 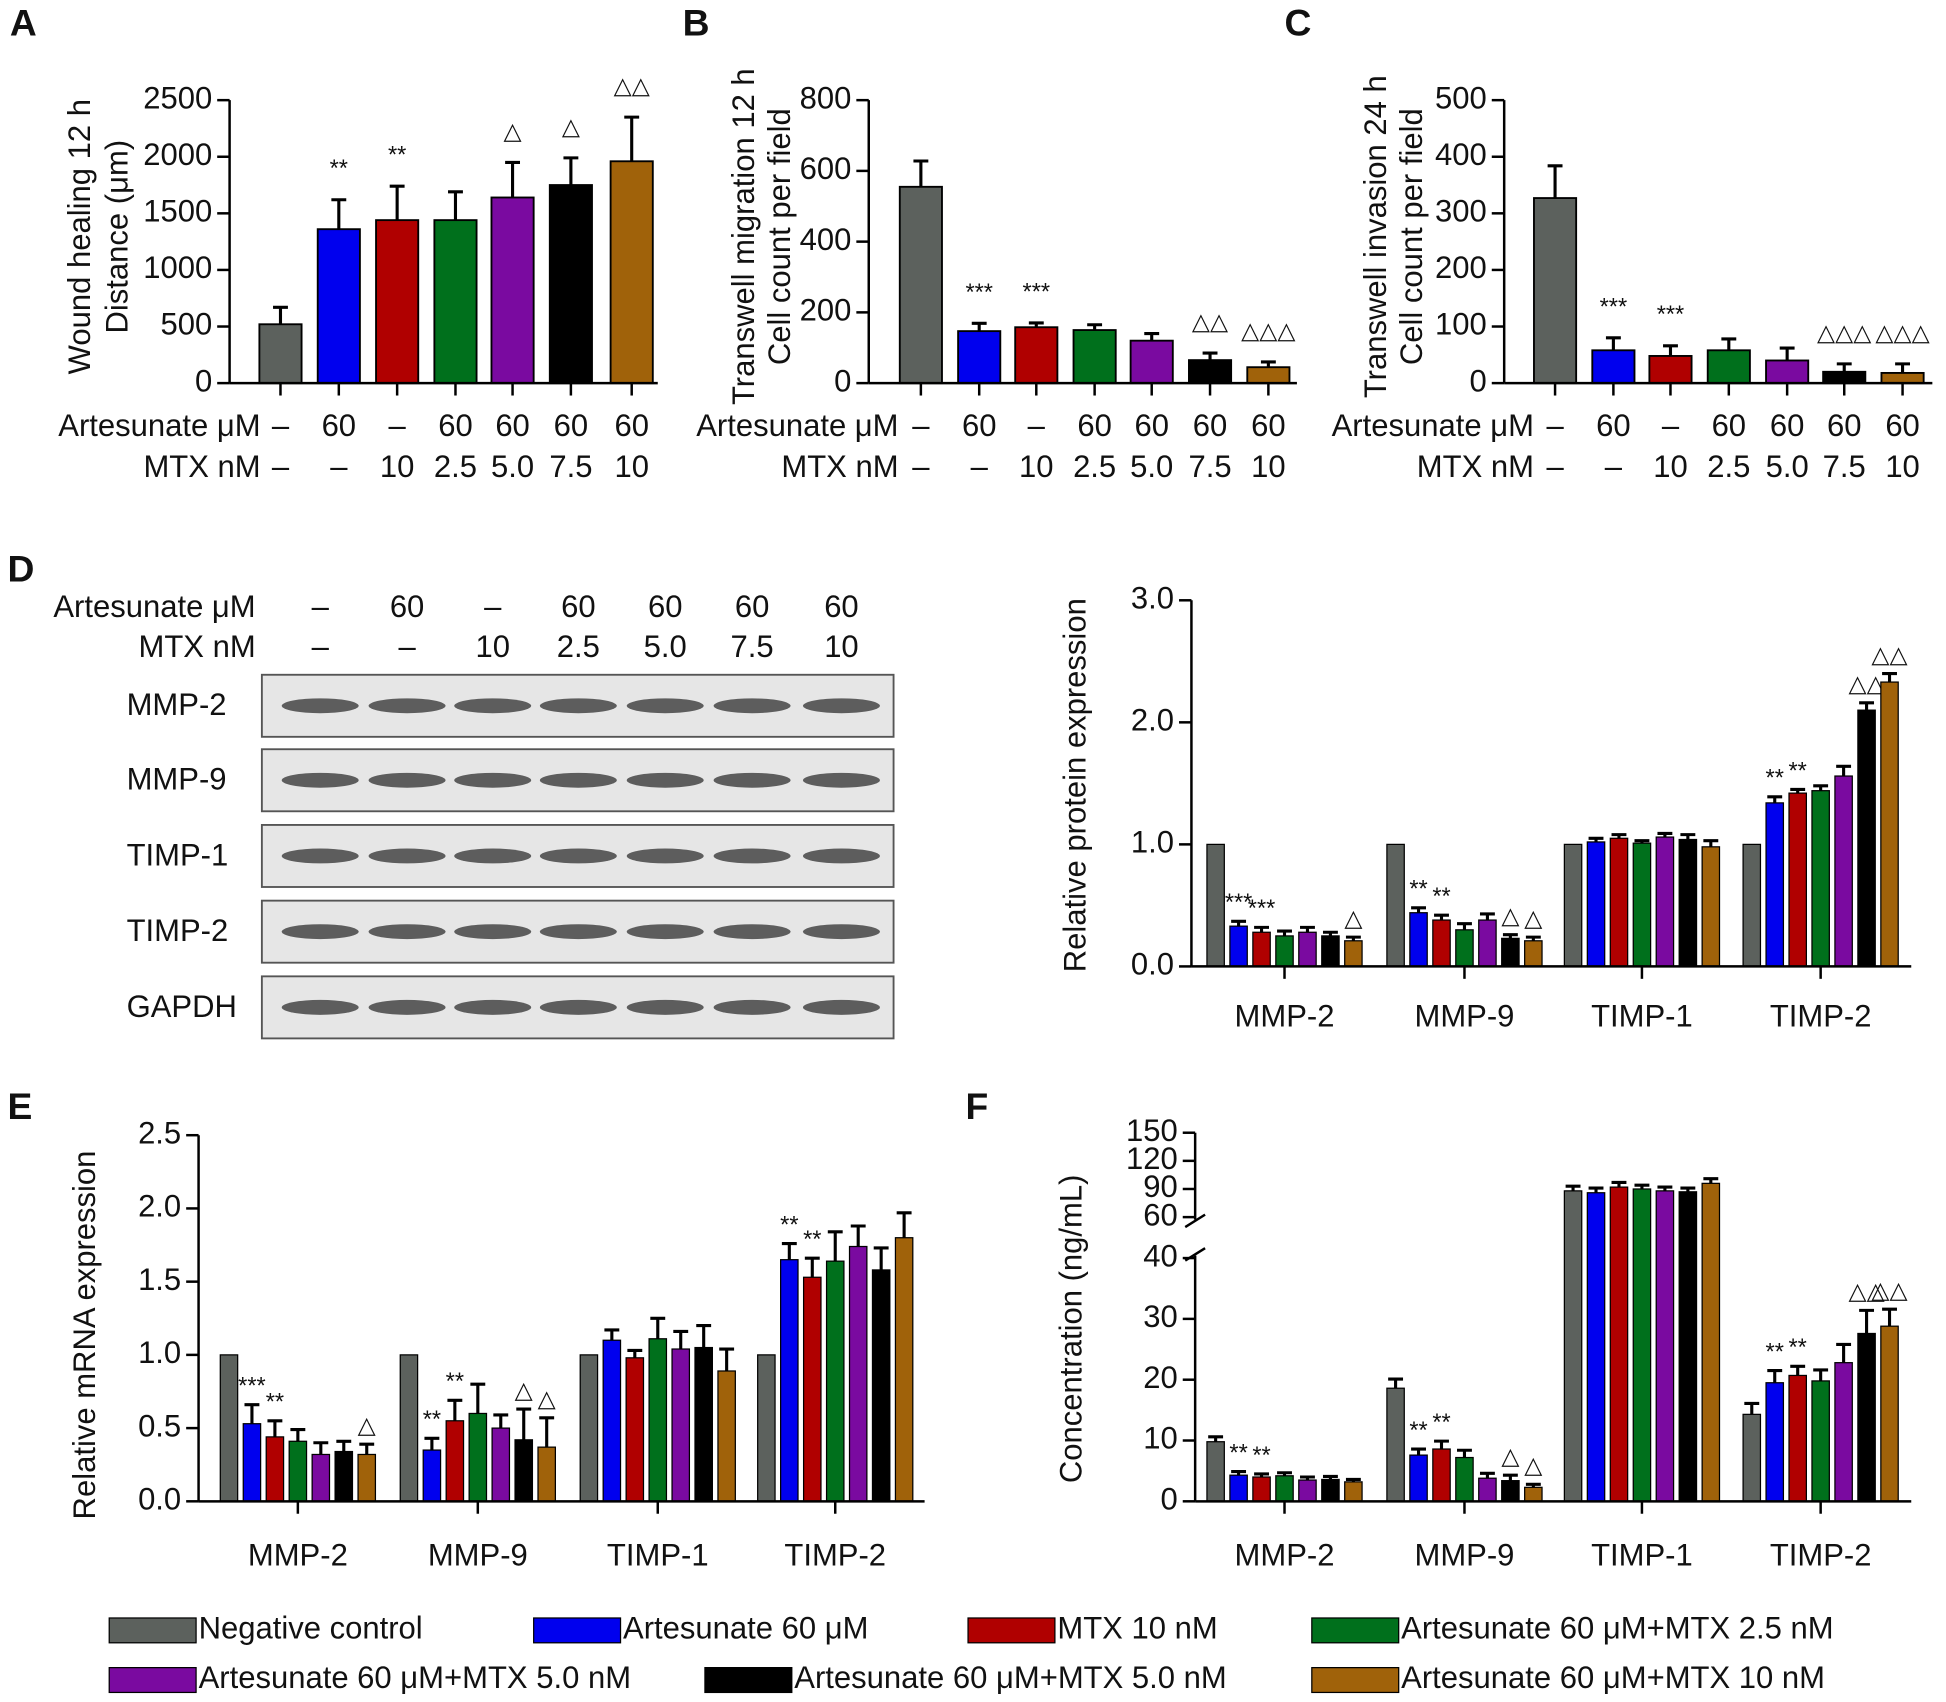 What do you see at coordinates (1137, 1628) in the screenshot?
I see `legend-label: MTX 10 nM` at bounding box center [1137, 1628].